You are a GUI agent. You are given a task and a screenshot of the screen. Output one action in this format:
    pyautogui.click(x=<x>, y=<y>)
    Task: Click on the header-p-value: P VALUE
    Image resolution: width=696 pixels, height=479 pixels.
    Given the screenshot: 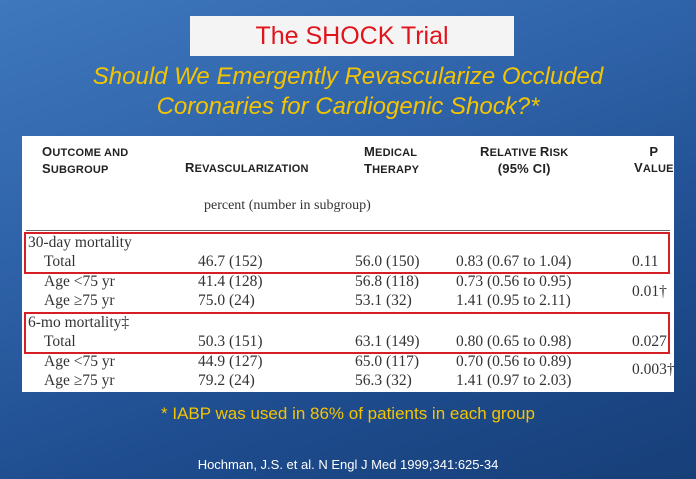 What is the action you would take?
    pyautogui.click(x=654, y=159)
    